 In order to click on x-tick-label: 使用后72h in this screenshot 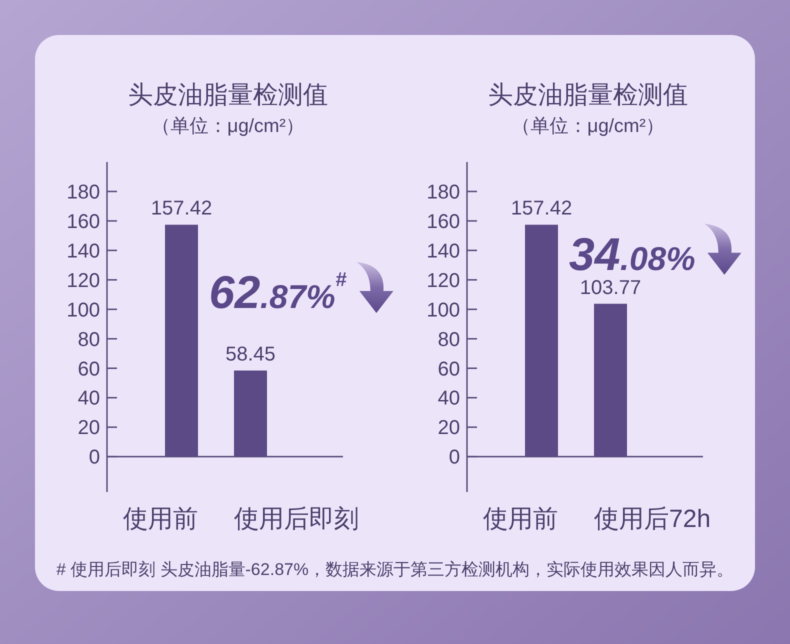, I will do `click(652, 519)`.